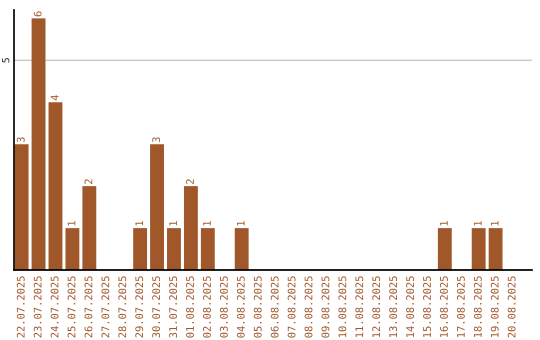 The width and height of the screenshot is (540, 340). Describe the element at coordinates (427, 307) in the screenshot. I see `x-tick-label: 15.08.2025` at that location.